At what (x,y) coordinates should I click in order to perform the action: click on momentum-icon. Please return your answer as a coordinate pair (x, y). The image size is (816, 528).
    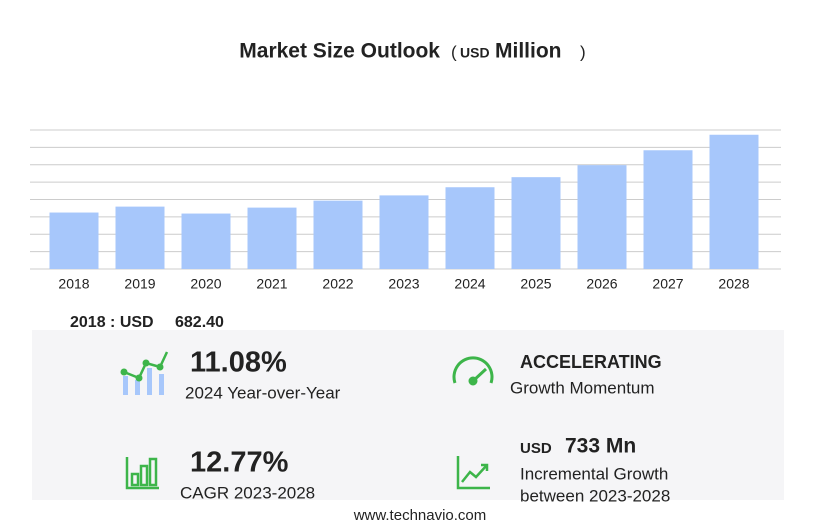
    Looking at the image, I should click on (473, 371).